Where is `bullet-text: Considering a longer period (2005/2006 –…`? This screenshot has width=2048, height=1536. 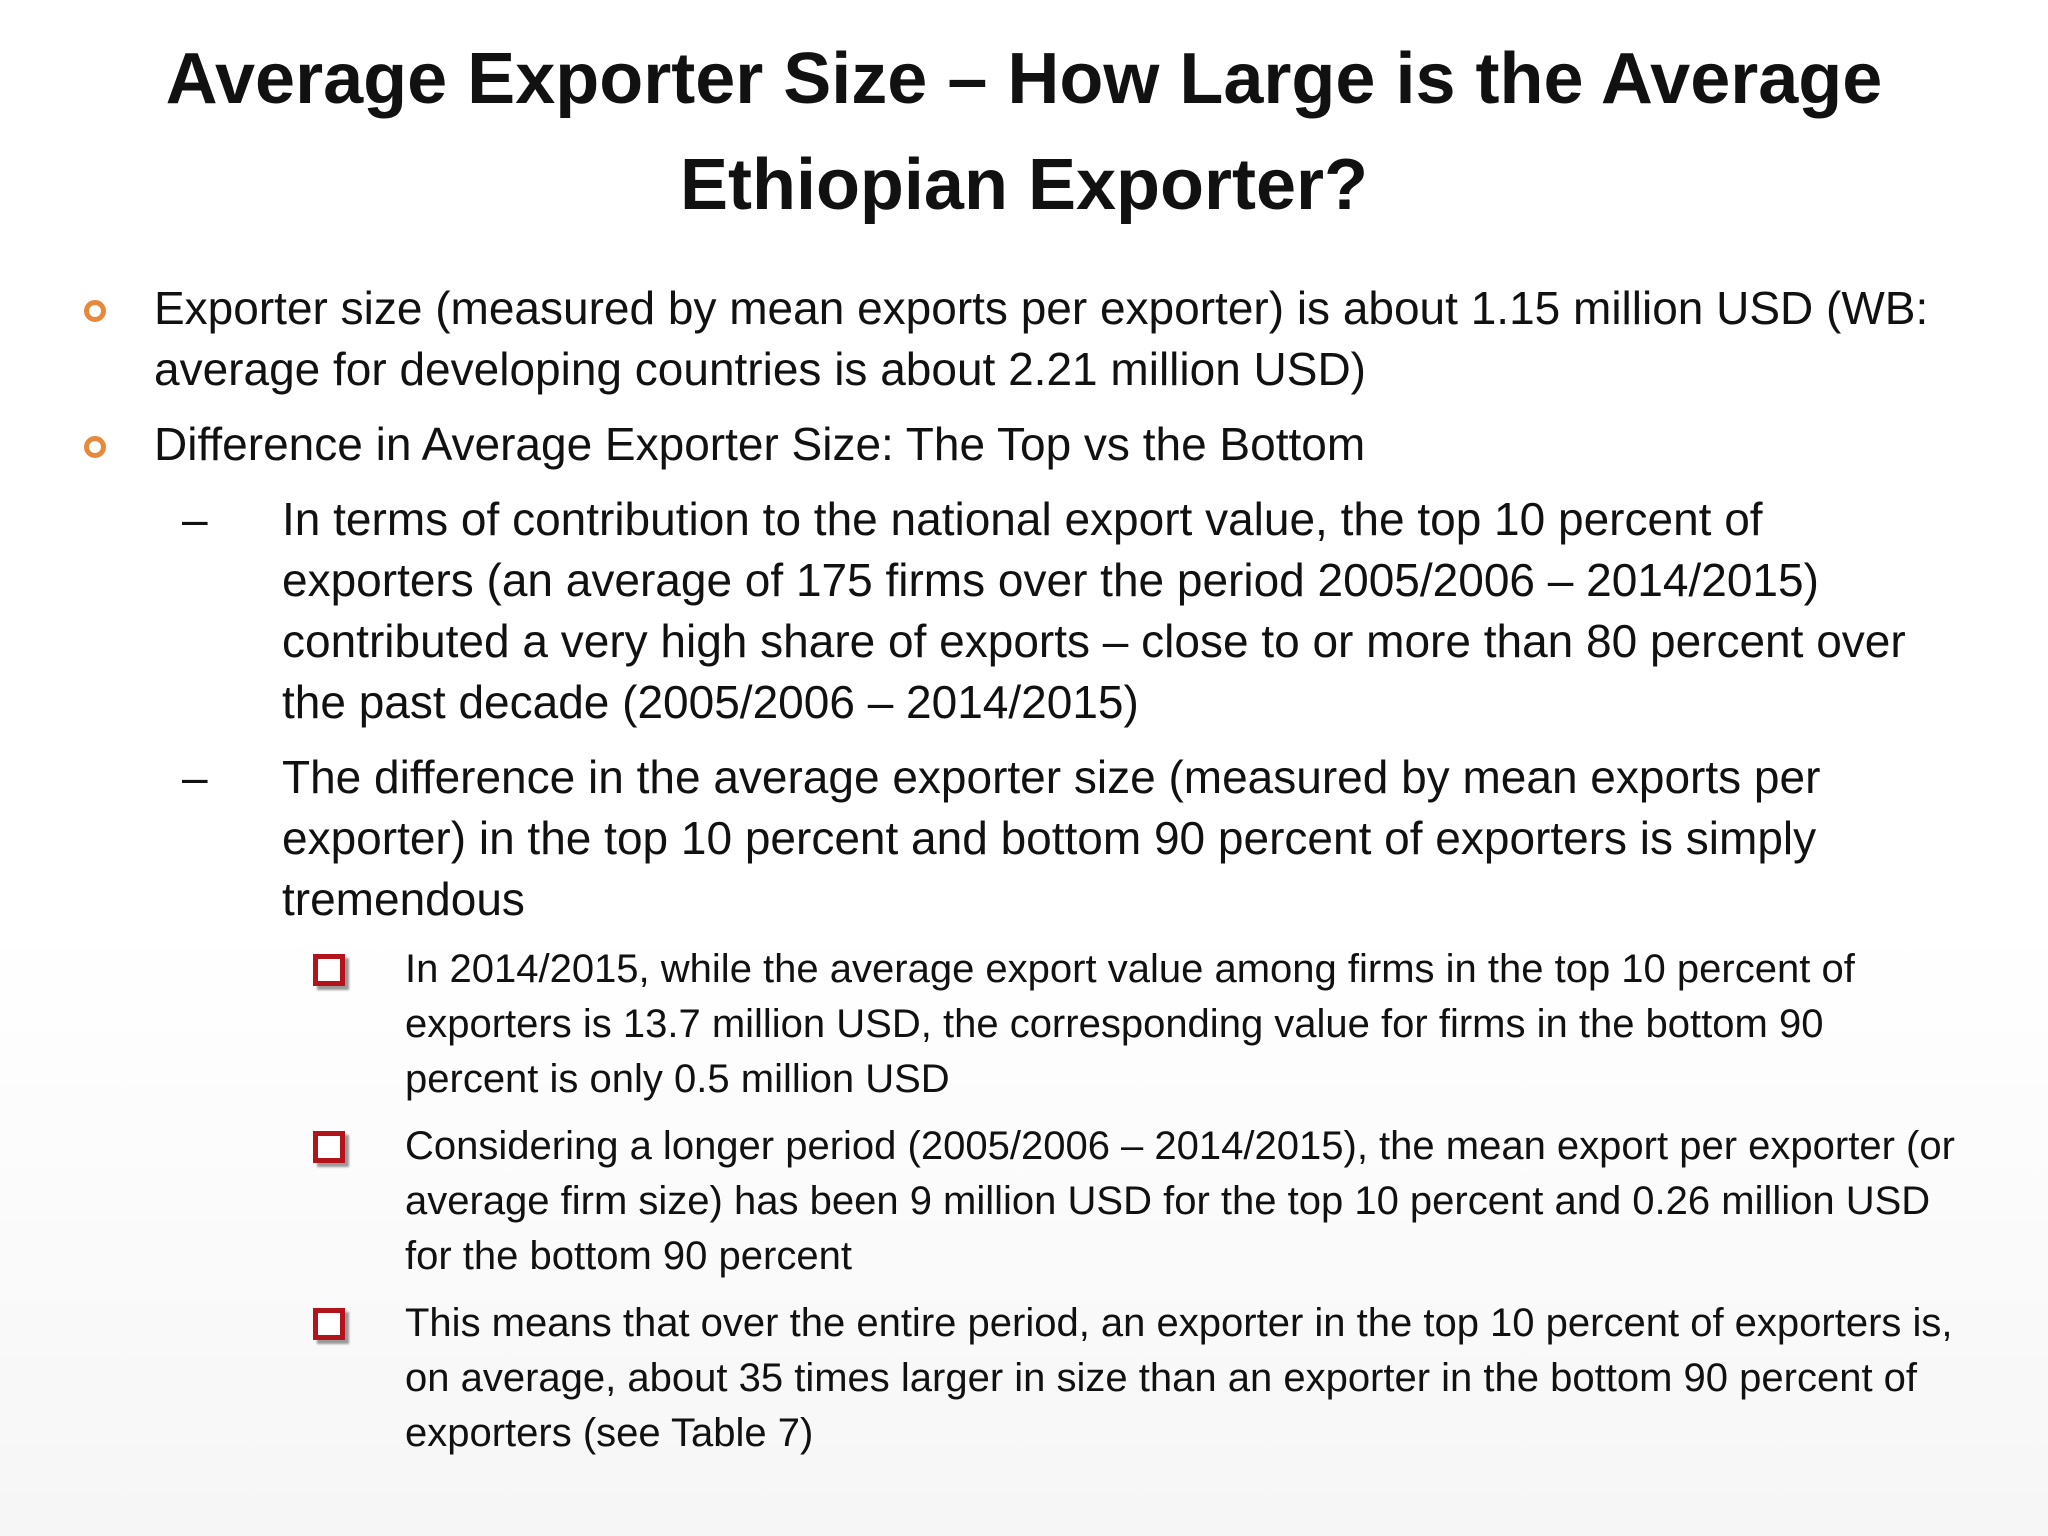
bullet-text: Considering a longer period (2005/2006 –… is located at coordinates (1180, 1201).